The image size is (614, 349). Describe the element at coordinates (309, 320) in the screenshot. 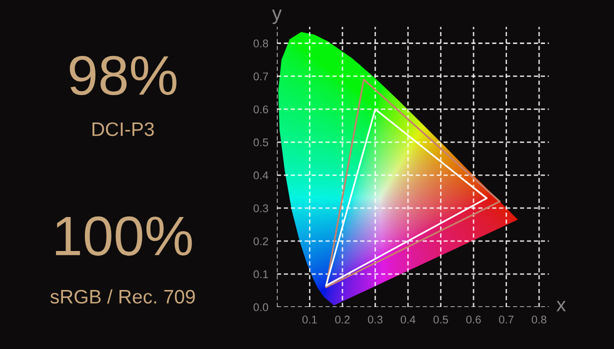

I see `x-tick-label: 0.1` at that location.